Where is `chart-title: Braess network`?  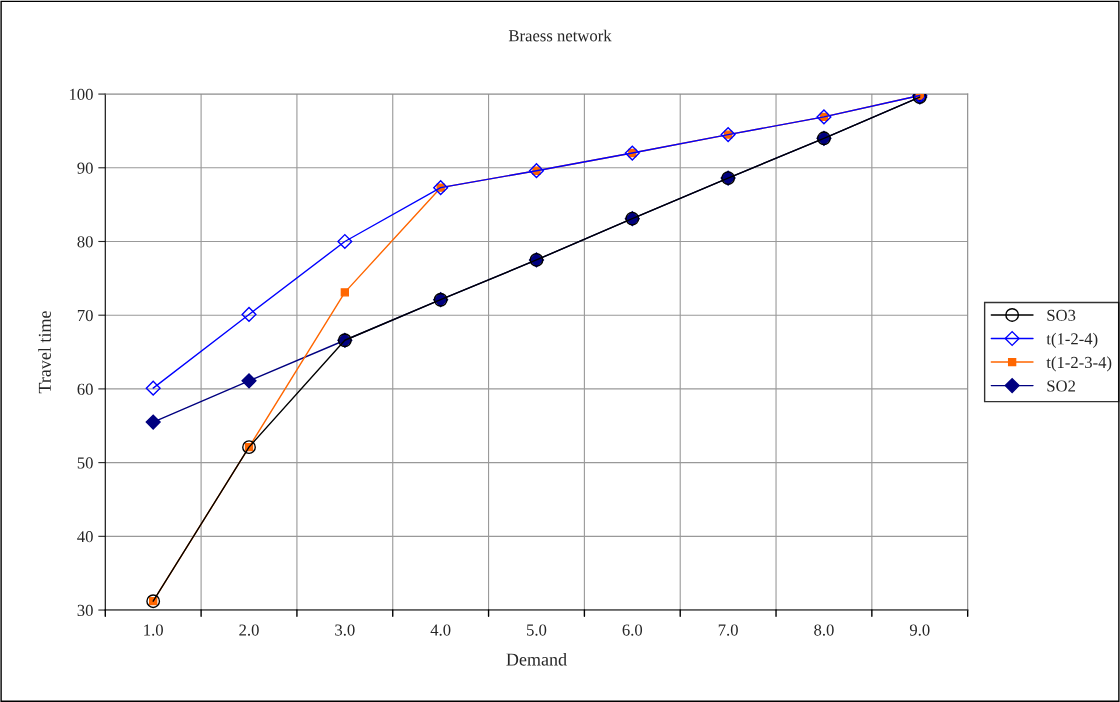 chart-title: Braess network is located at coordinates (560, 35).